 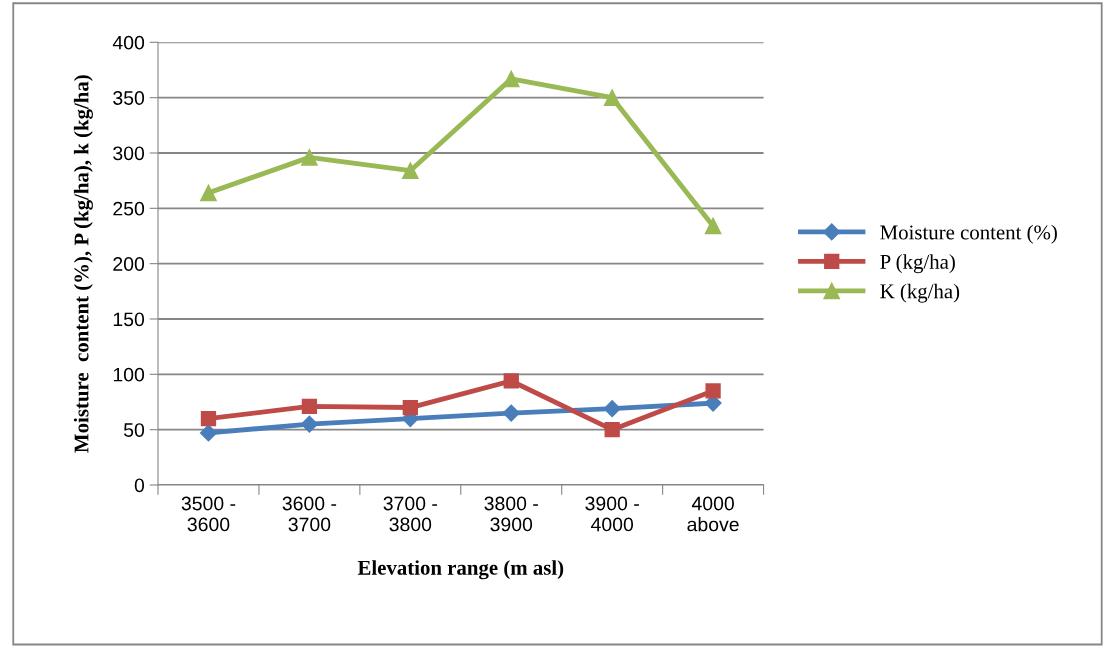 What do you see at coordinates (129, 153) in the screenshot?
I see `y-tick-label: 300` at bounding box center [129, 153].